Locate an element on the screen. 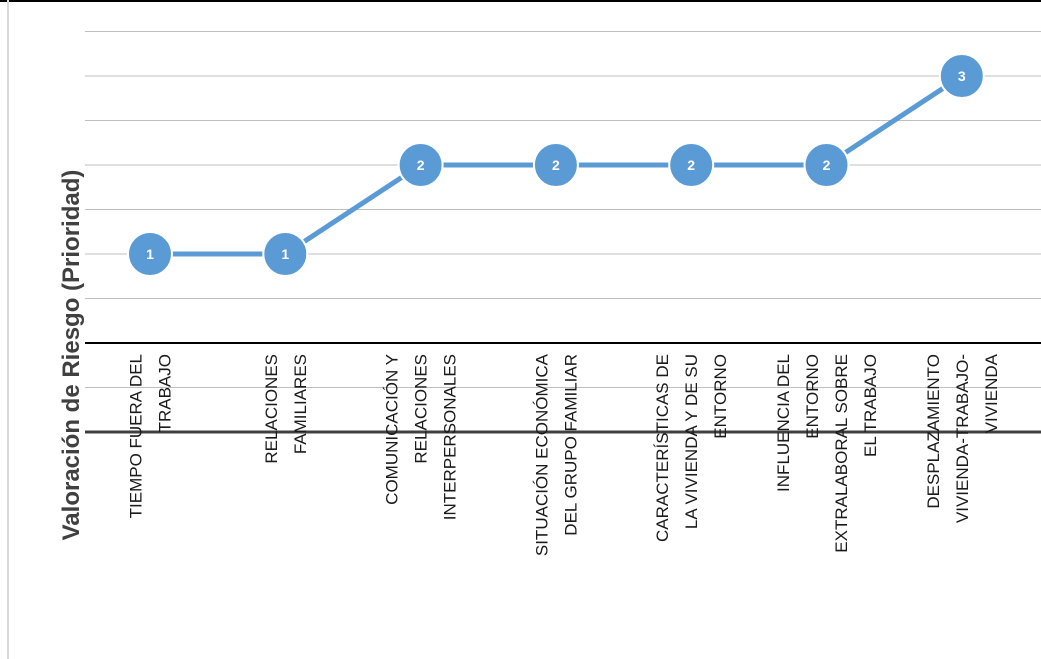 Image resolution: width=1041 pixels, height=659 pixels. x-tick-label-line: INFLUENCIA DEL is located at coordinates (783, 423).